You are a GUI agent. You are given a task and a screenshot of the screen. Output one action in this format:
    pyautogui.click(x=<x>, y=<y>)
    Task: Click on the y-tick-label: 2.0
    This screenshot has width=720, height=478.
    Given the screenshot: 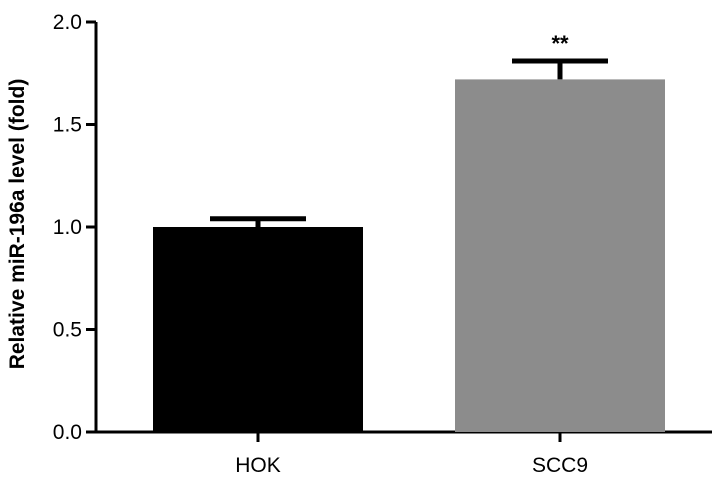 What is the action you would take?
    pyautogui.click(x=67, y=22)
    